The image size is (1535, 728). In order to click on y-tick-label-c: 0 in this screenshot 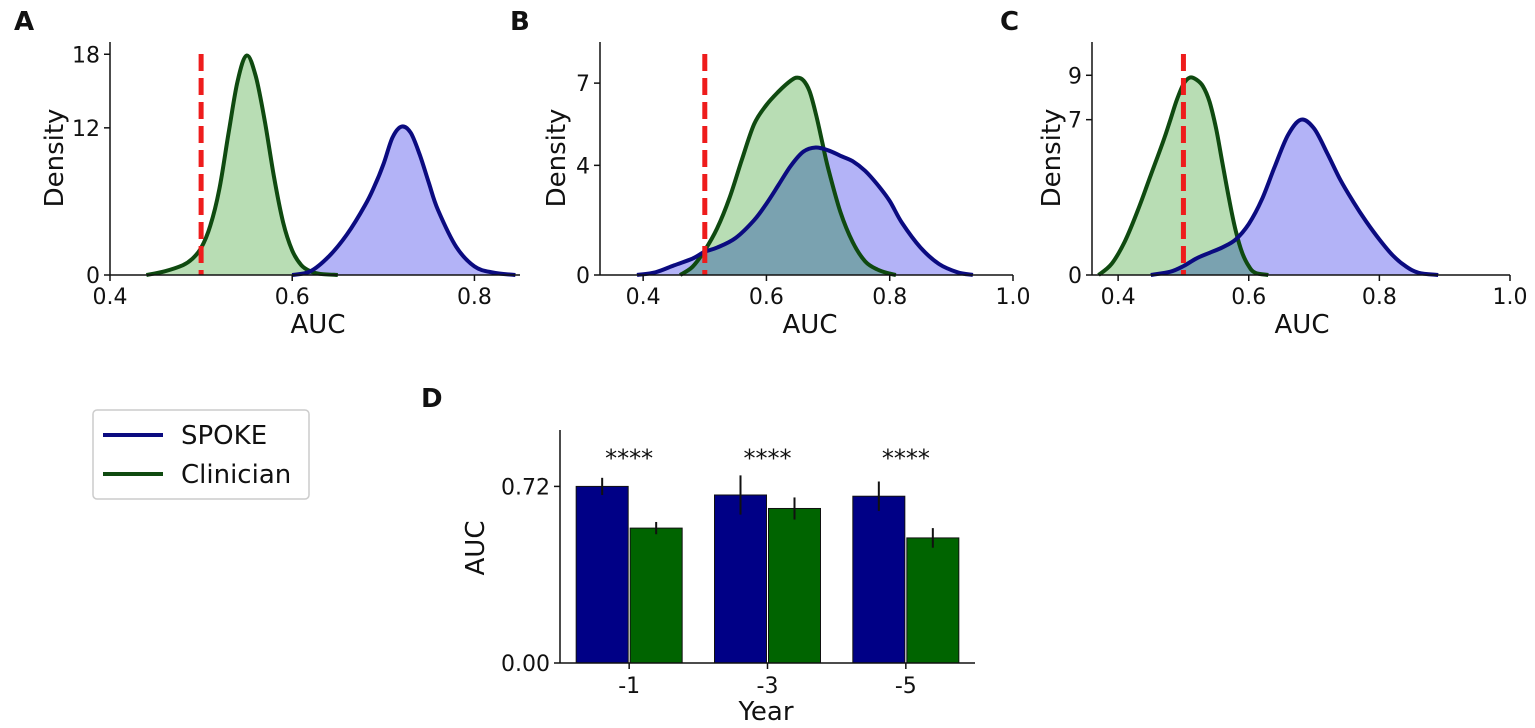, I will do `click(1075, 276)`.